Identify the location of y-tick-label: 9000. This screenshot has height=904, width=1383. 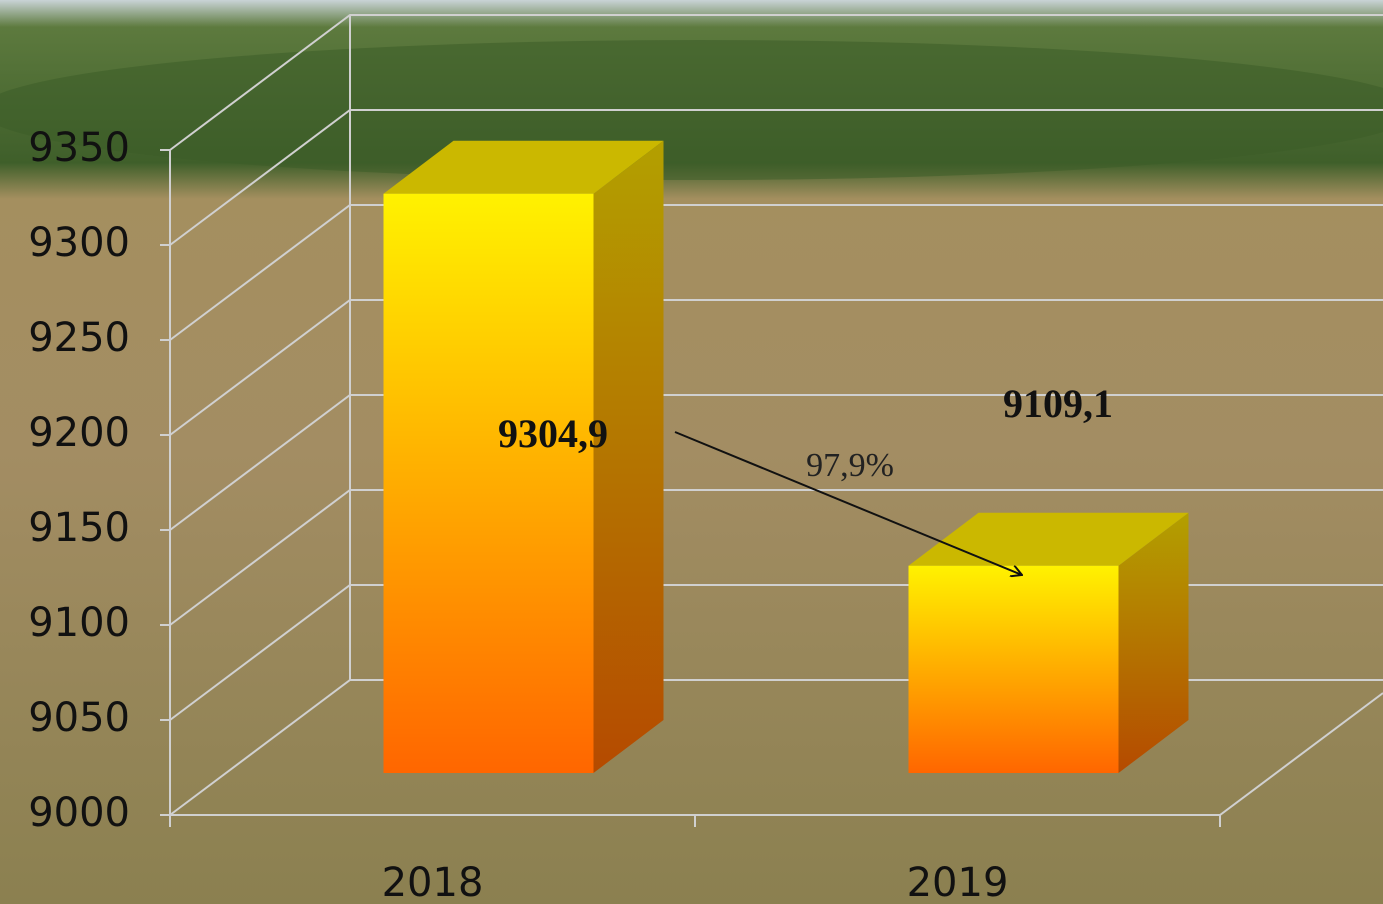
(79, 813).